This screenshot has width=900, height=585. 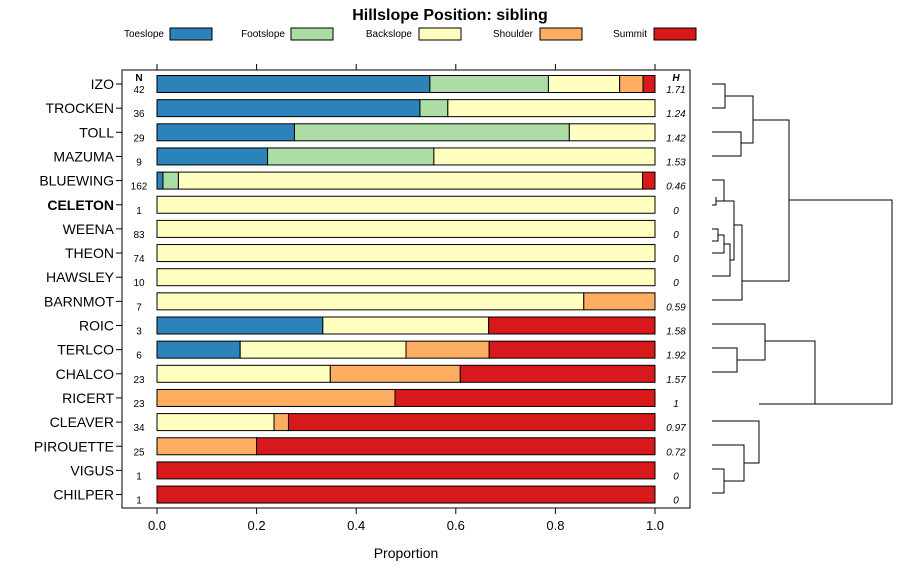 I want to click on chart-row: WEENA 83 0, so click(x=371, y=230).